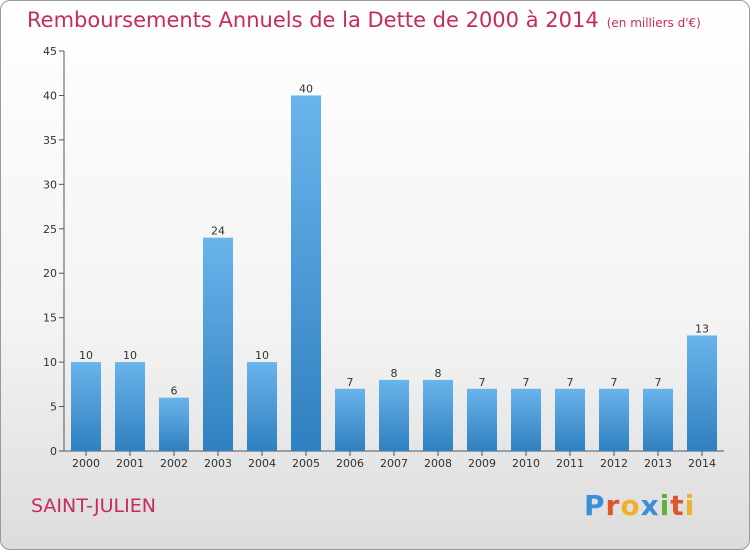  I want to click on logo-letter: r, so click(613, 505).